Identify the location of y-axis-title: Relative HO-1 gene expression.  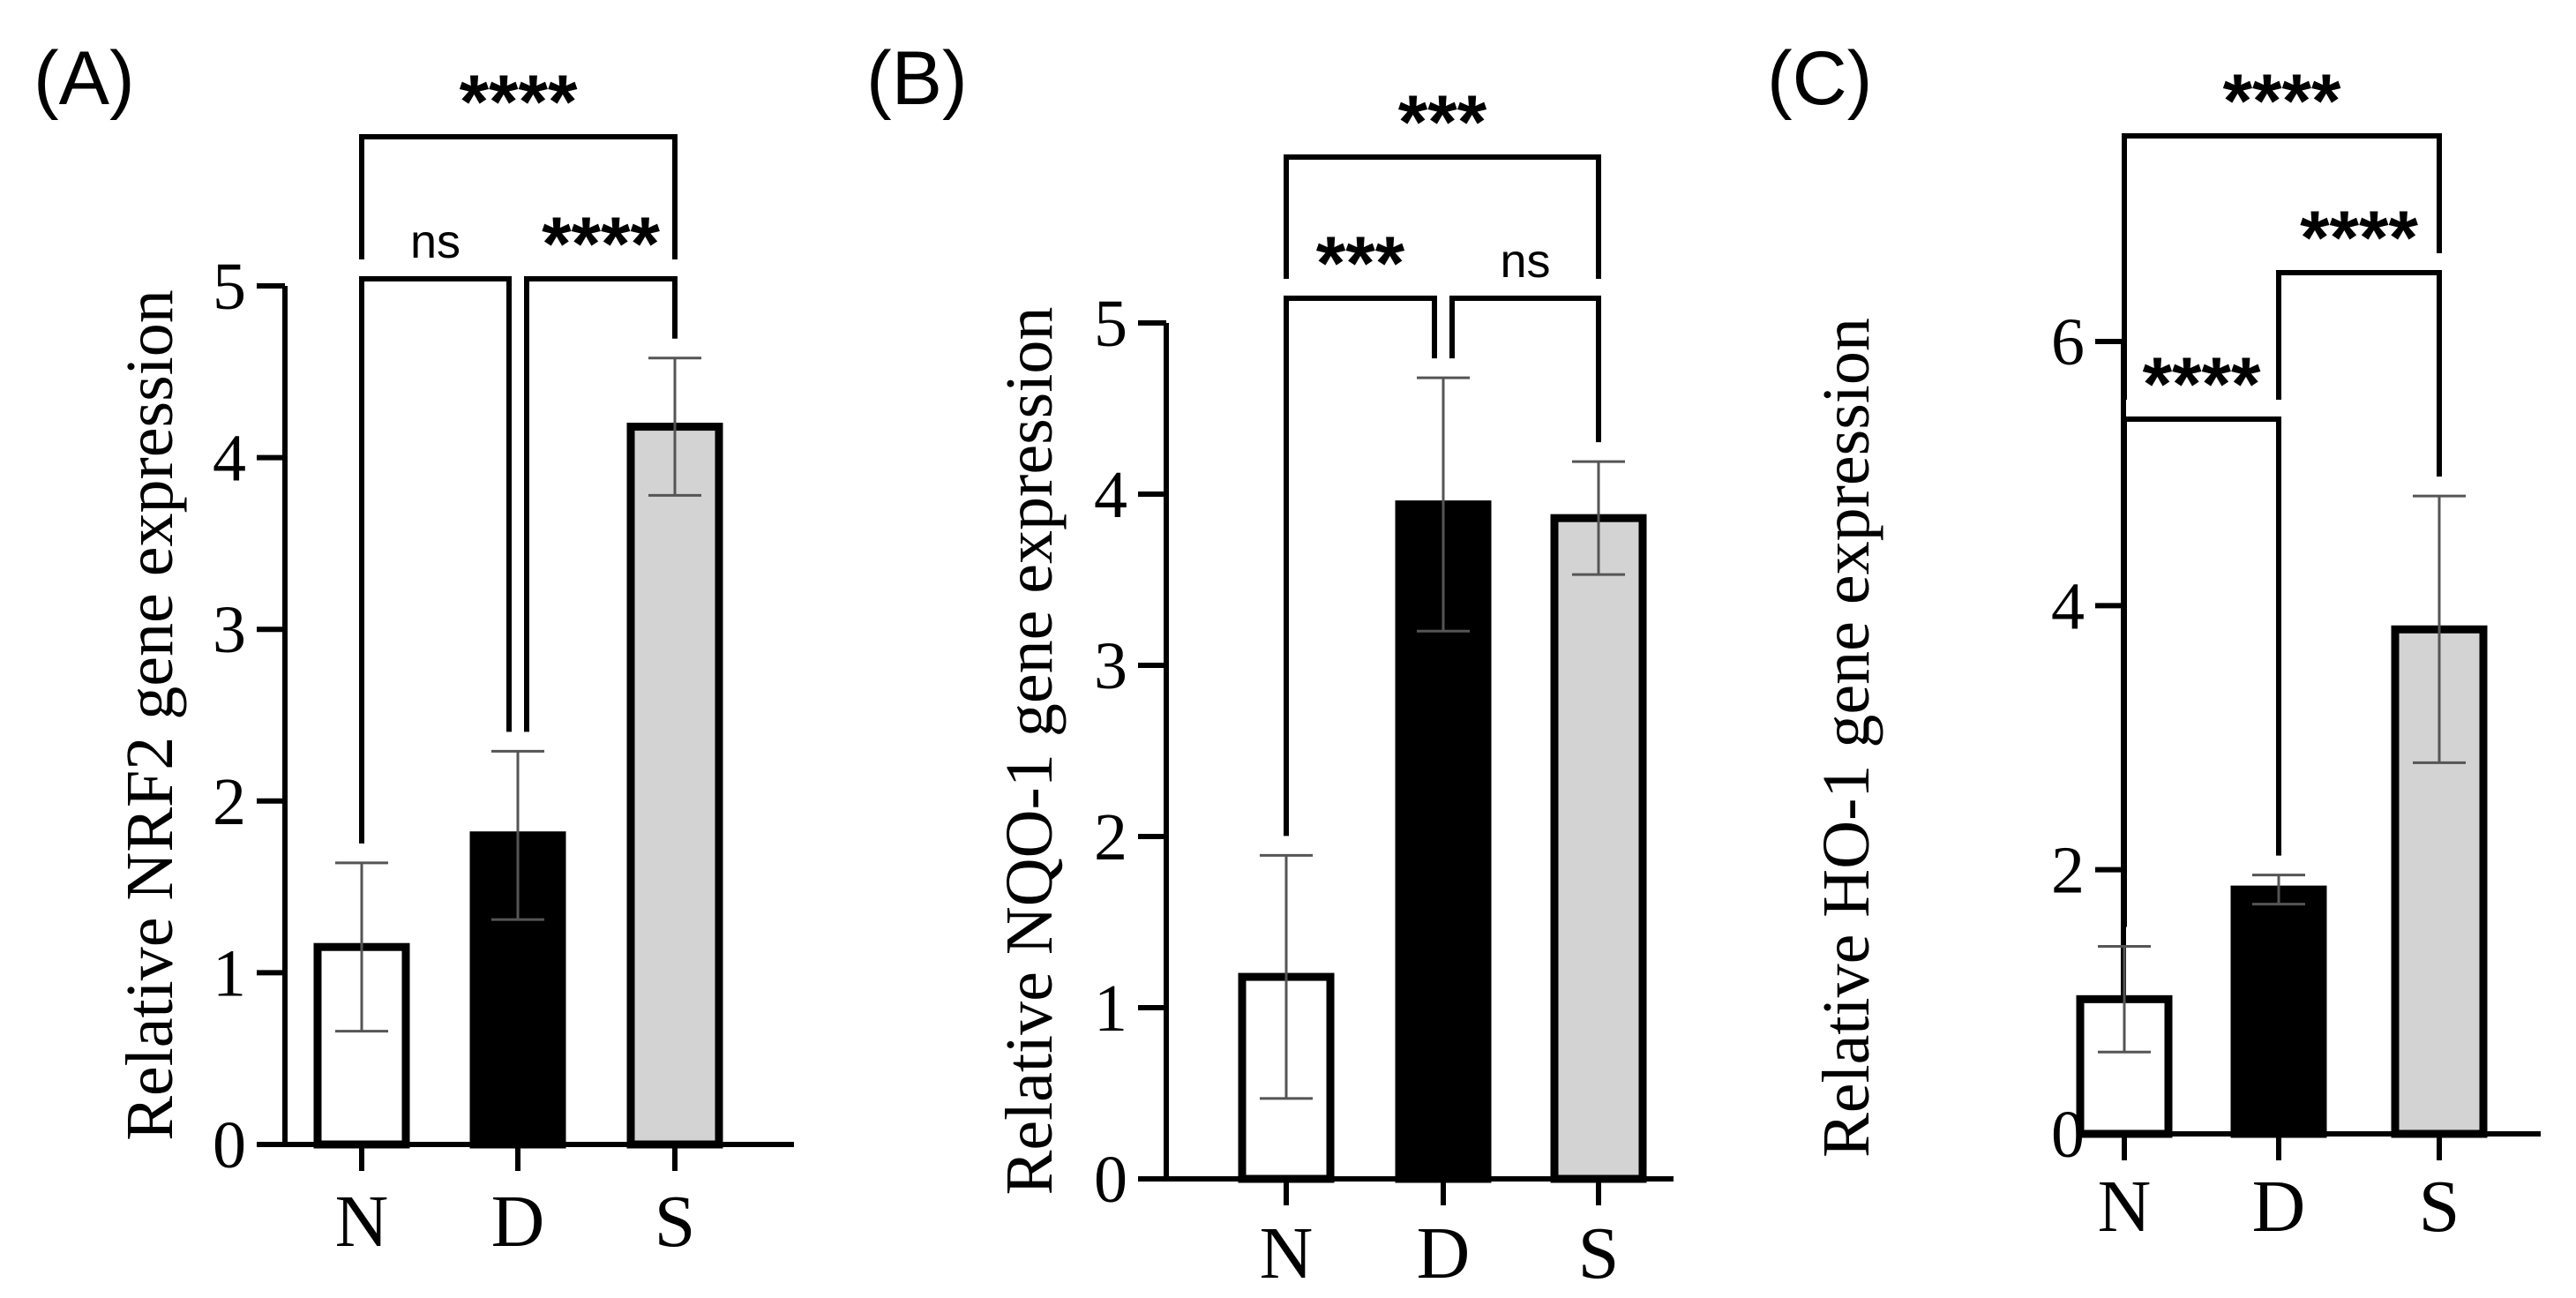
(1846, 738).